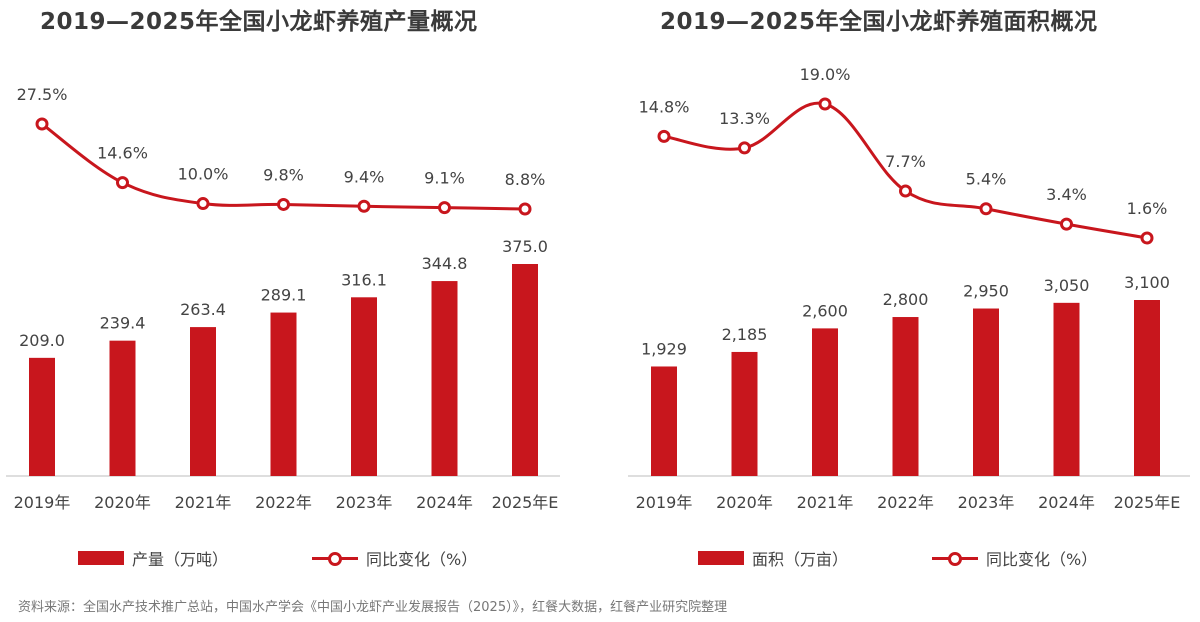 The image size is (1200, 622). Describe the element at coordinates (744, 502) in the screenshot. I see `right-x-tick-label: 2020年` at that location.